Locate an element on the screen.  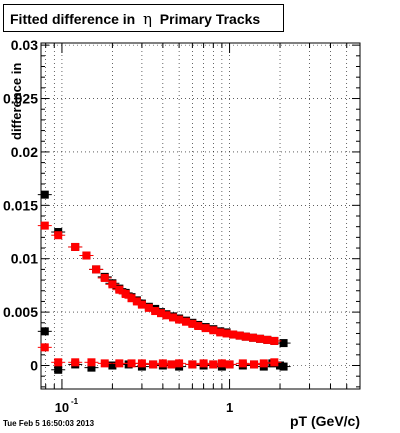
x-tick-exponent: -1 is located at coordinates (75, 401).